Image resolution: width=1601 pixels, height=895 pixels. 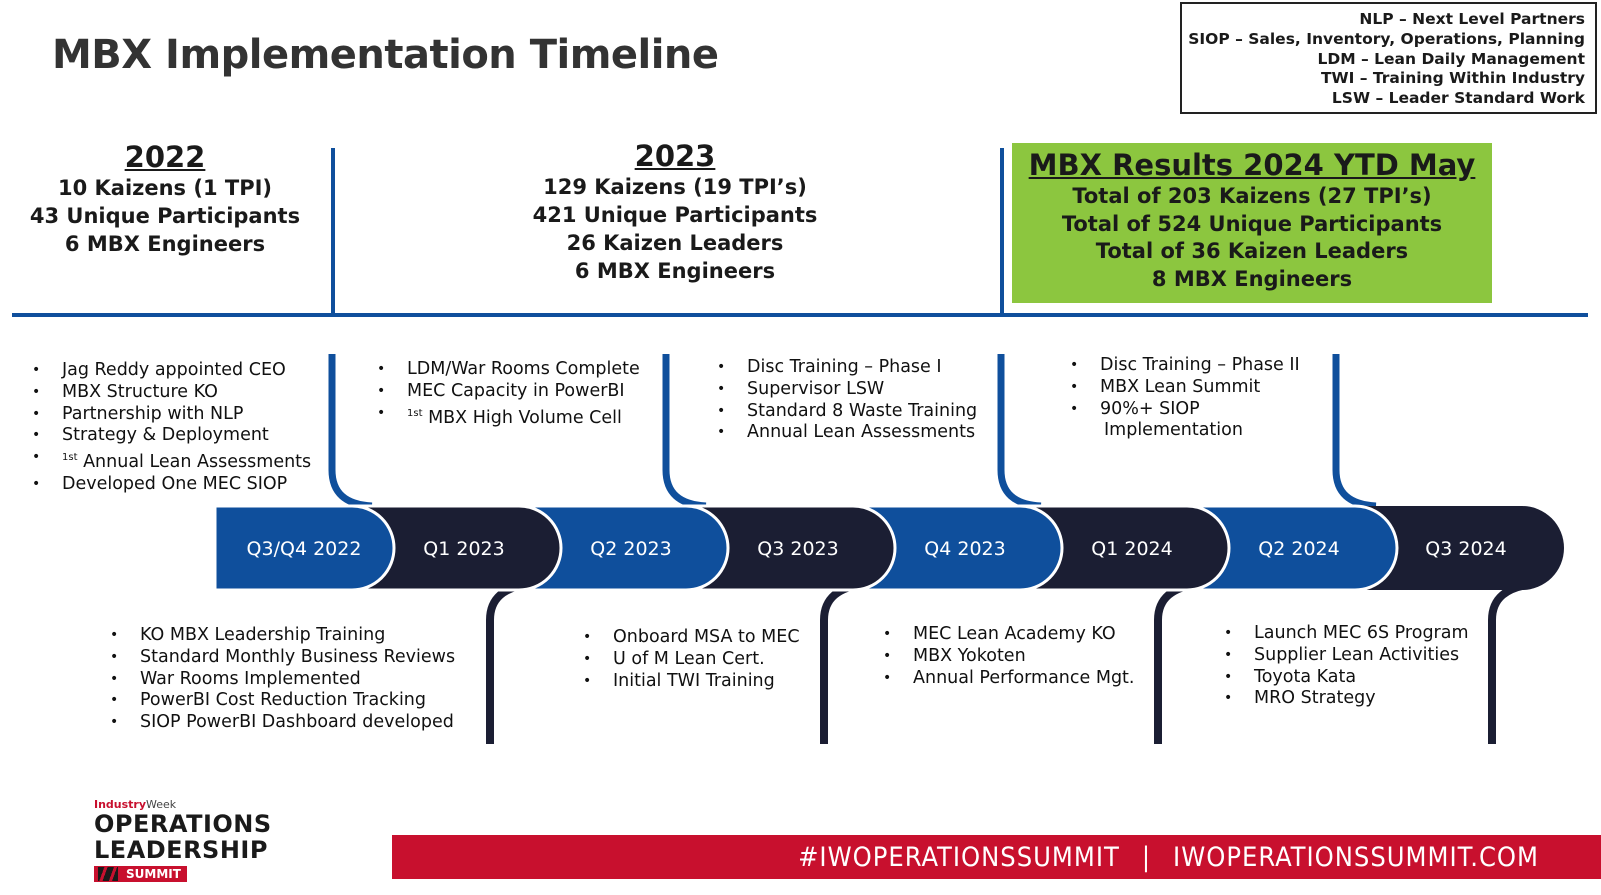 What do you see at coordinates (675, 215) in the screenshot?
I see `summary-line: 421 Unique Participants` at bounding box center [675, 215].